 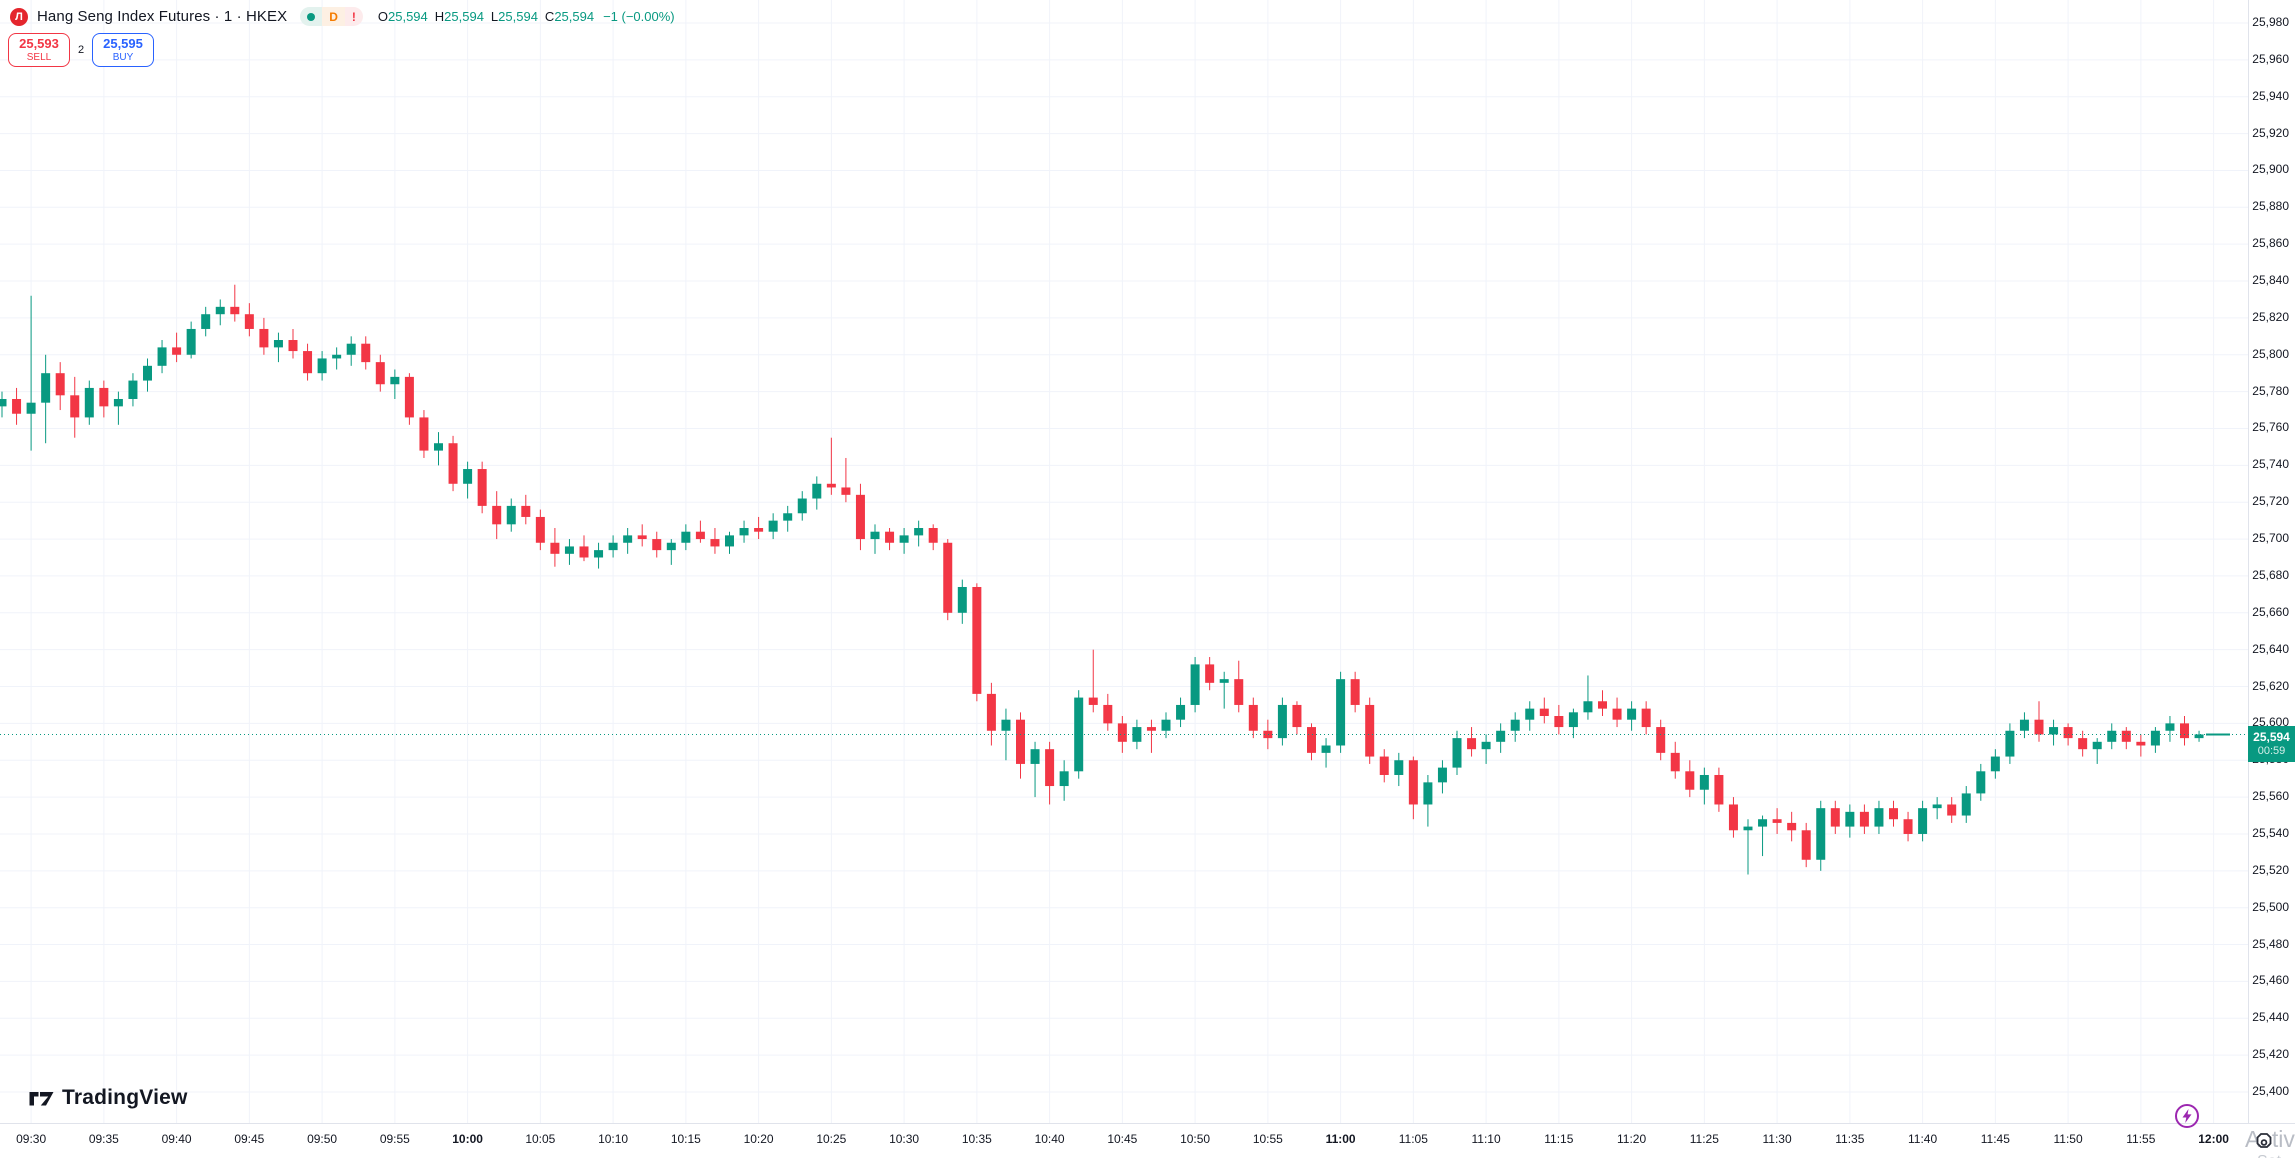 I want to click on time-axis-label: 09:50, so click(x=322, y=1139).